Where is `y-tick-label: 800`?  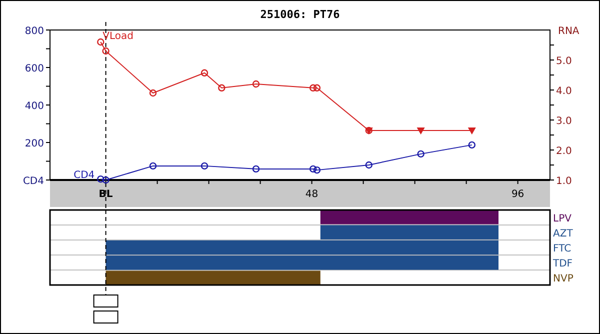
y-tick-label: 800 is located at coordinates (34, 31).